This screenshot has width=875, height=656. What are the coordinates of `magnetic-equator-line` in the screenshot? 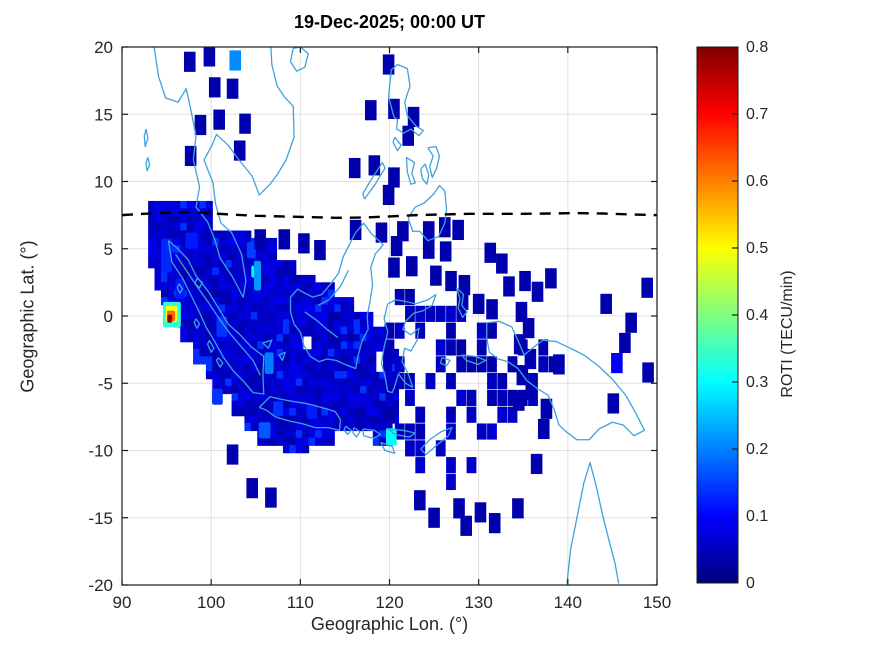 It's located at (389, 215).